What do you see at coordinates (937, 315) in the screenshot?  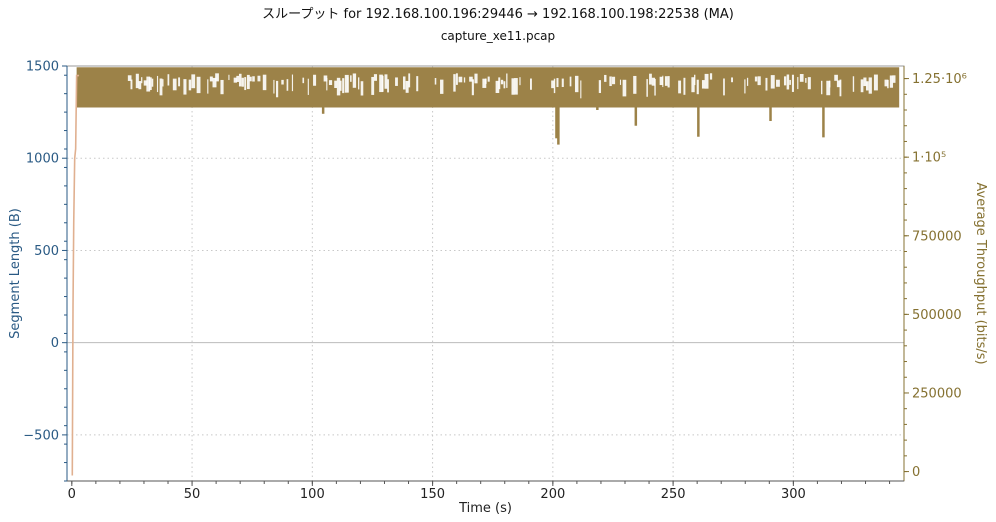 I see `right-tick-label: 500000` at bounding box center [937, 315].